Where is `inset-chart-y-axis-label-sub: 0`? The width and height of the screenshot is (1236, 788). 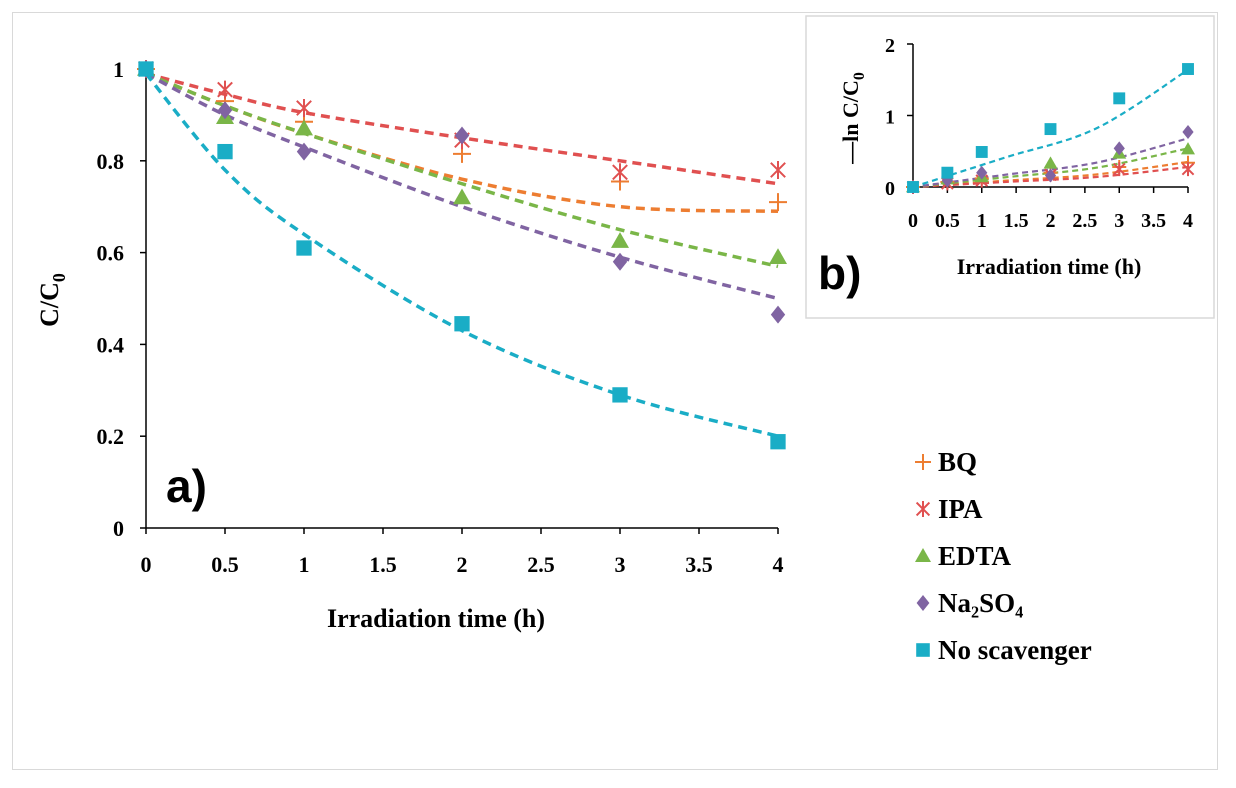 inset-chart-y-axis-label-sub: 0 is located at coordinates (859, 76).